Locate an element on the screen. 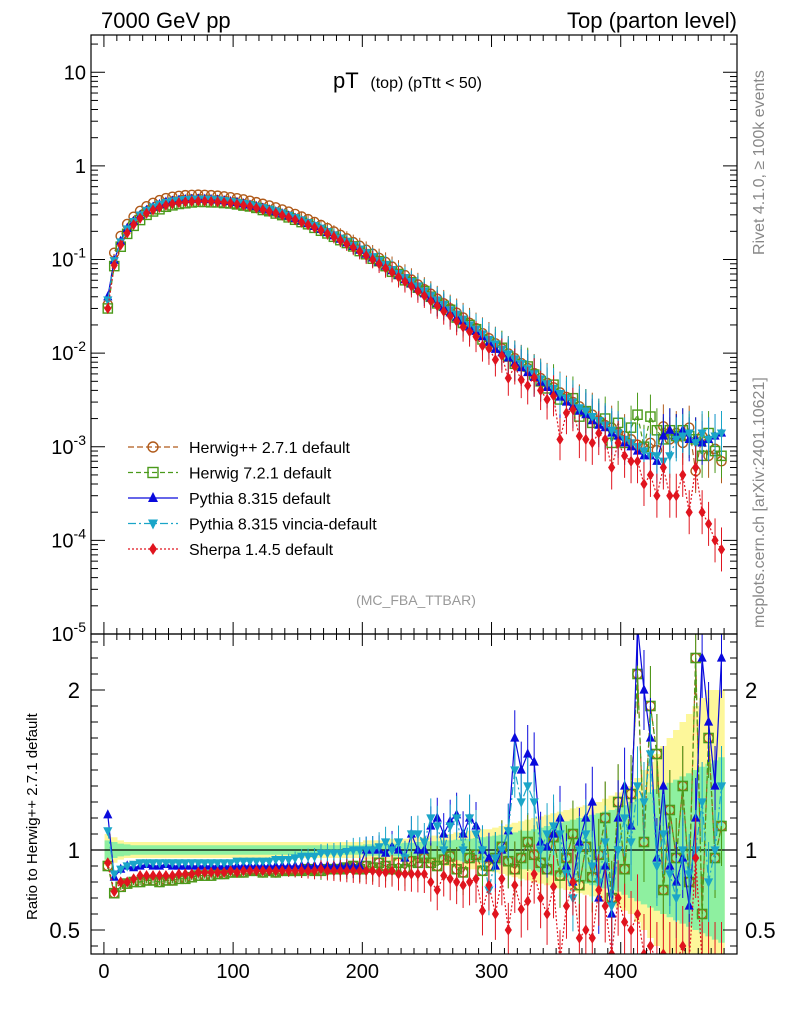 This screenshot has height=1024, width=786. legend-label: Herwig 7.2.1 default is located at coordinates (260, 474).